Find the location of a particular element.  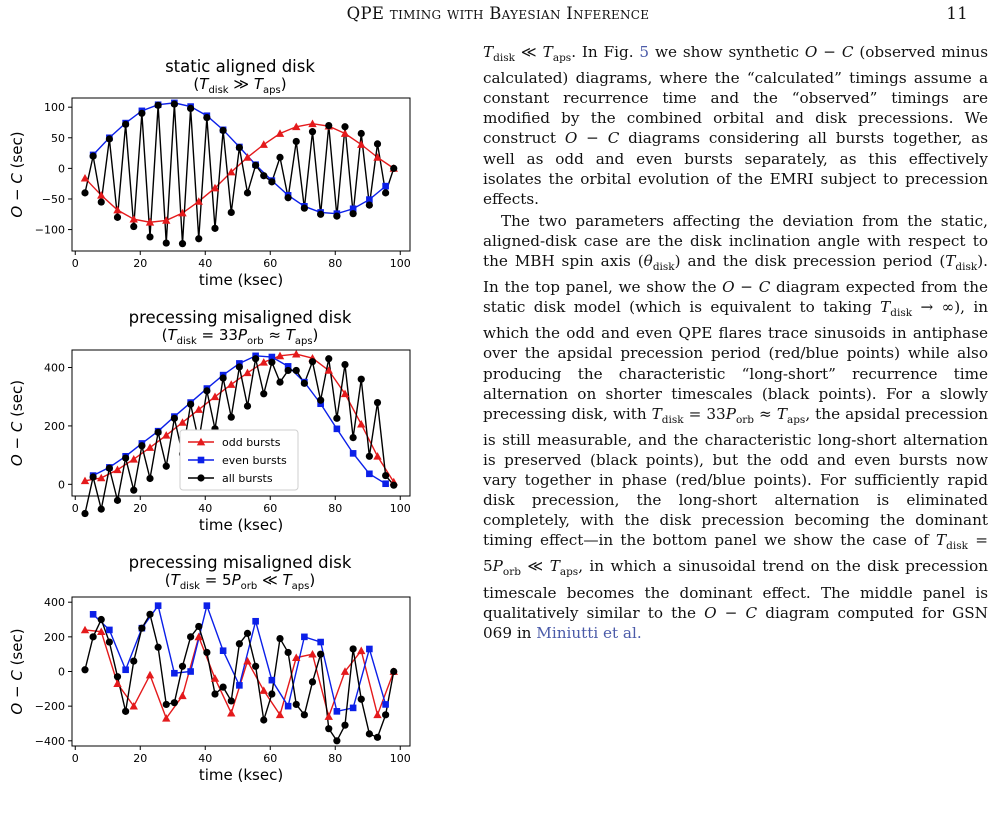

x-tick-label: 80 is located at coordinates (335, 263).